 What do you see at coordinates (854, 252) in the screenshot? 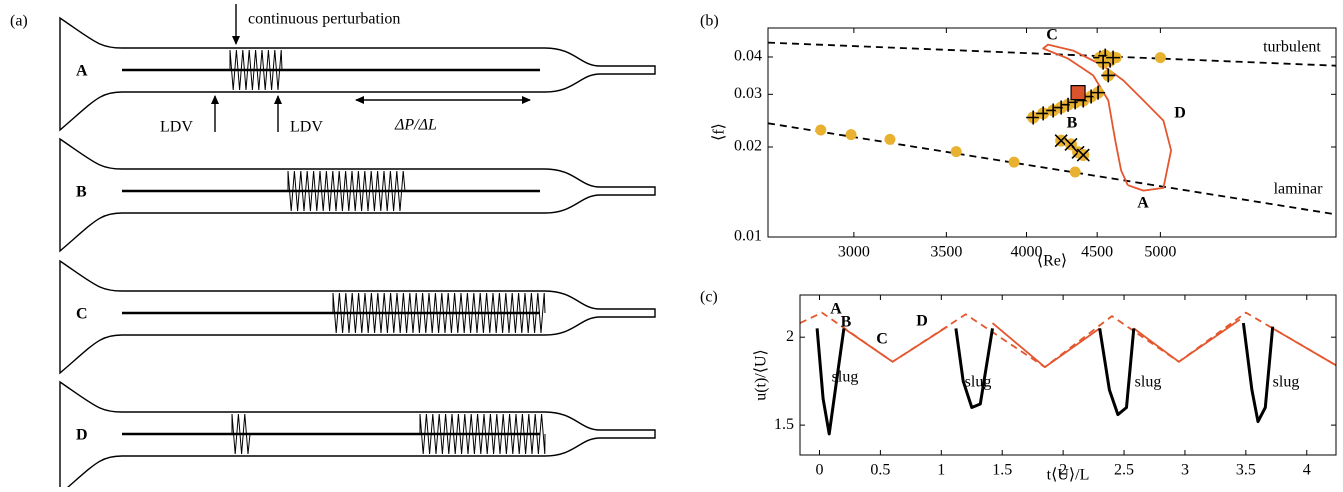
I see `x-tick-label: 3000` at bounding box center [854, 252].